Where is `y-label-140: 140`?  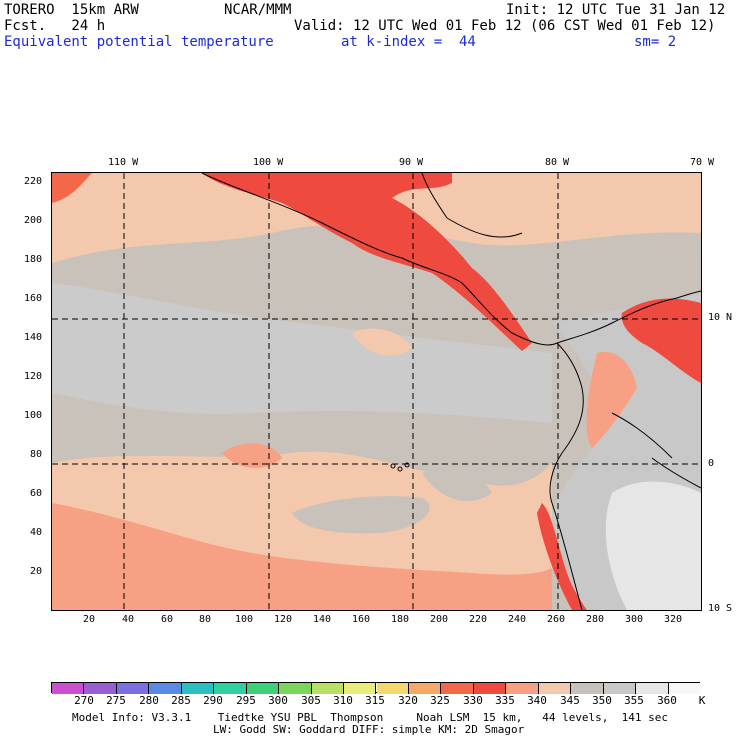 y-label-140: 140 is located at coordinates (33, 337).